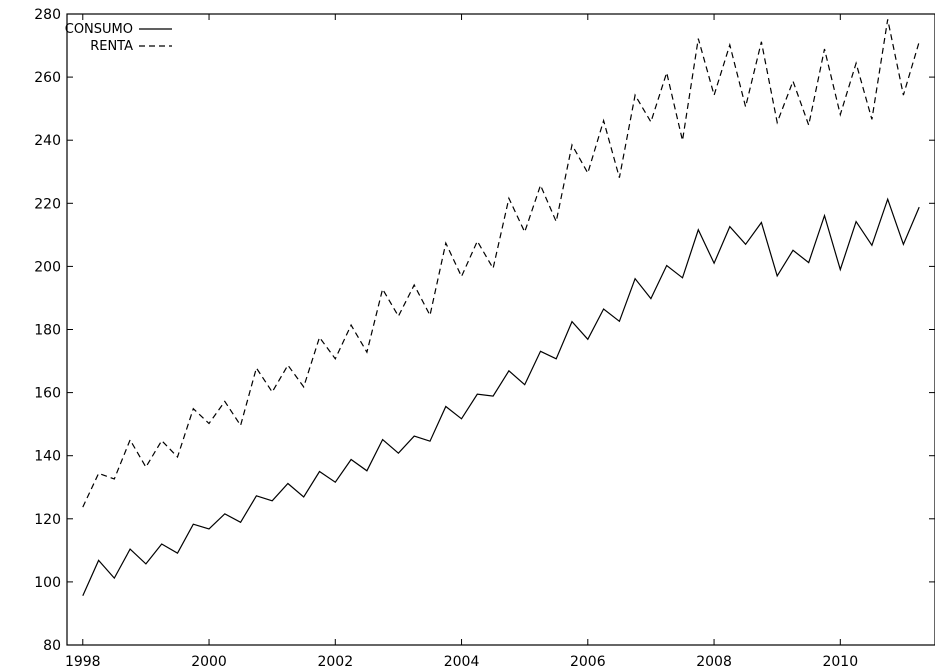 Image resolution: width=935 pixels, height=672 pixels. Describe the element at coordinates (588, 662) in the screenshot. I see `x-tick-label: 2006` at that location.